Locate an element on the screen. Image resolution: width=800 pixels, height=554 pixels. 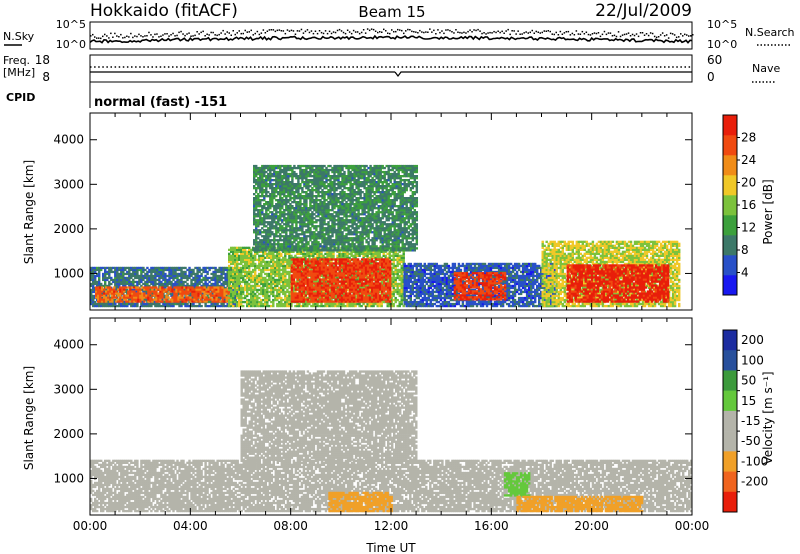
nave-tick-high: 60 is located at coordinates (714, 60).